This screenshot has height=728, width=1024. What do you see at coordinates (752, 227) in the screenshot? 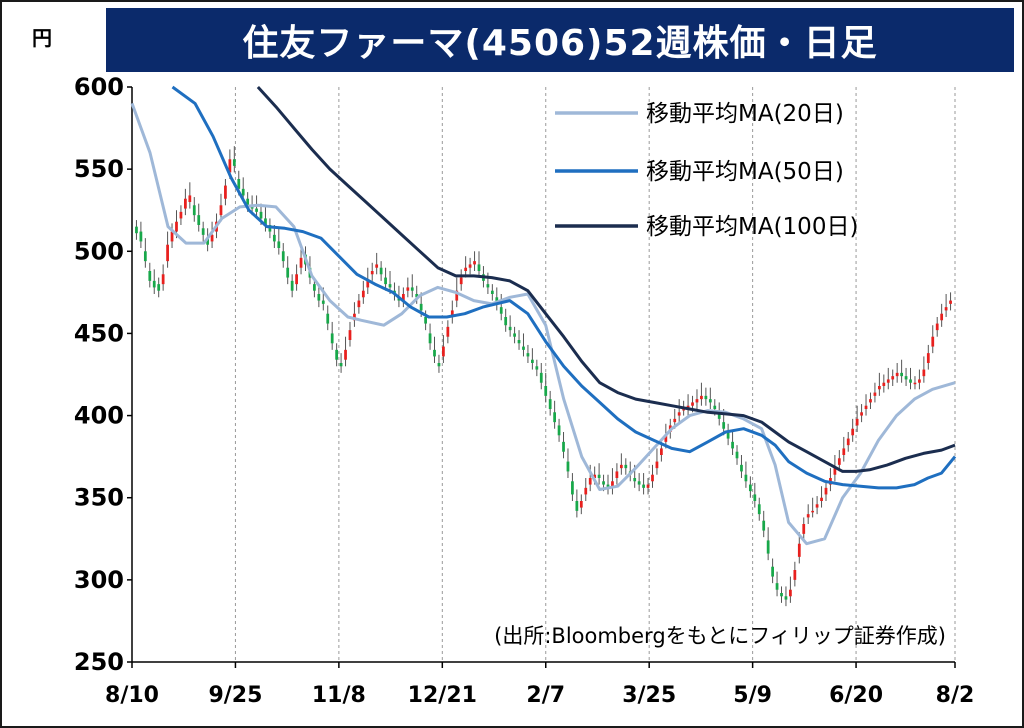
I see `legend-label: 移動平均MA(100日)` at bounding box center [752, 227].